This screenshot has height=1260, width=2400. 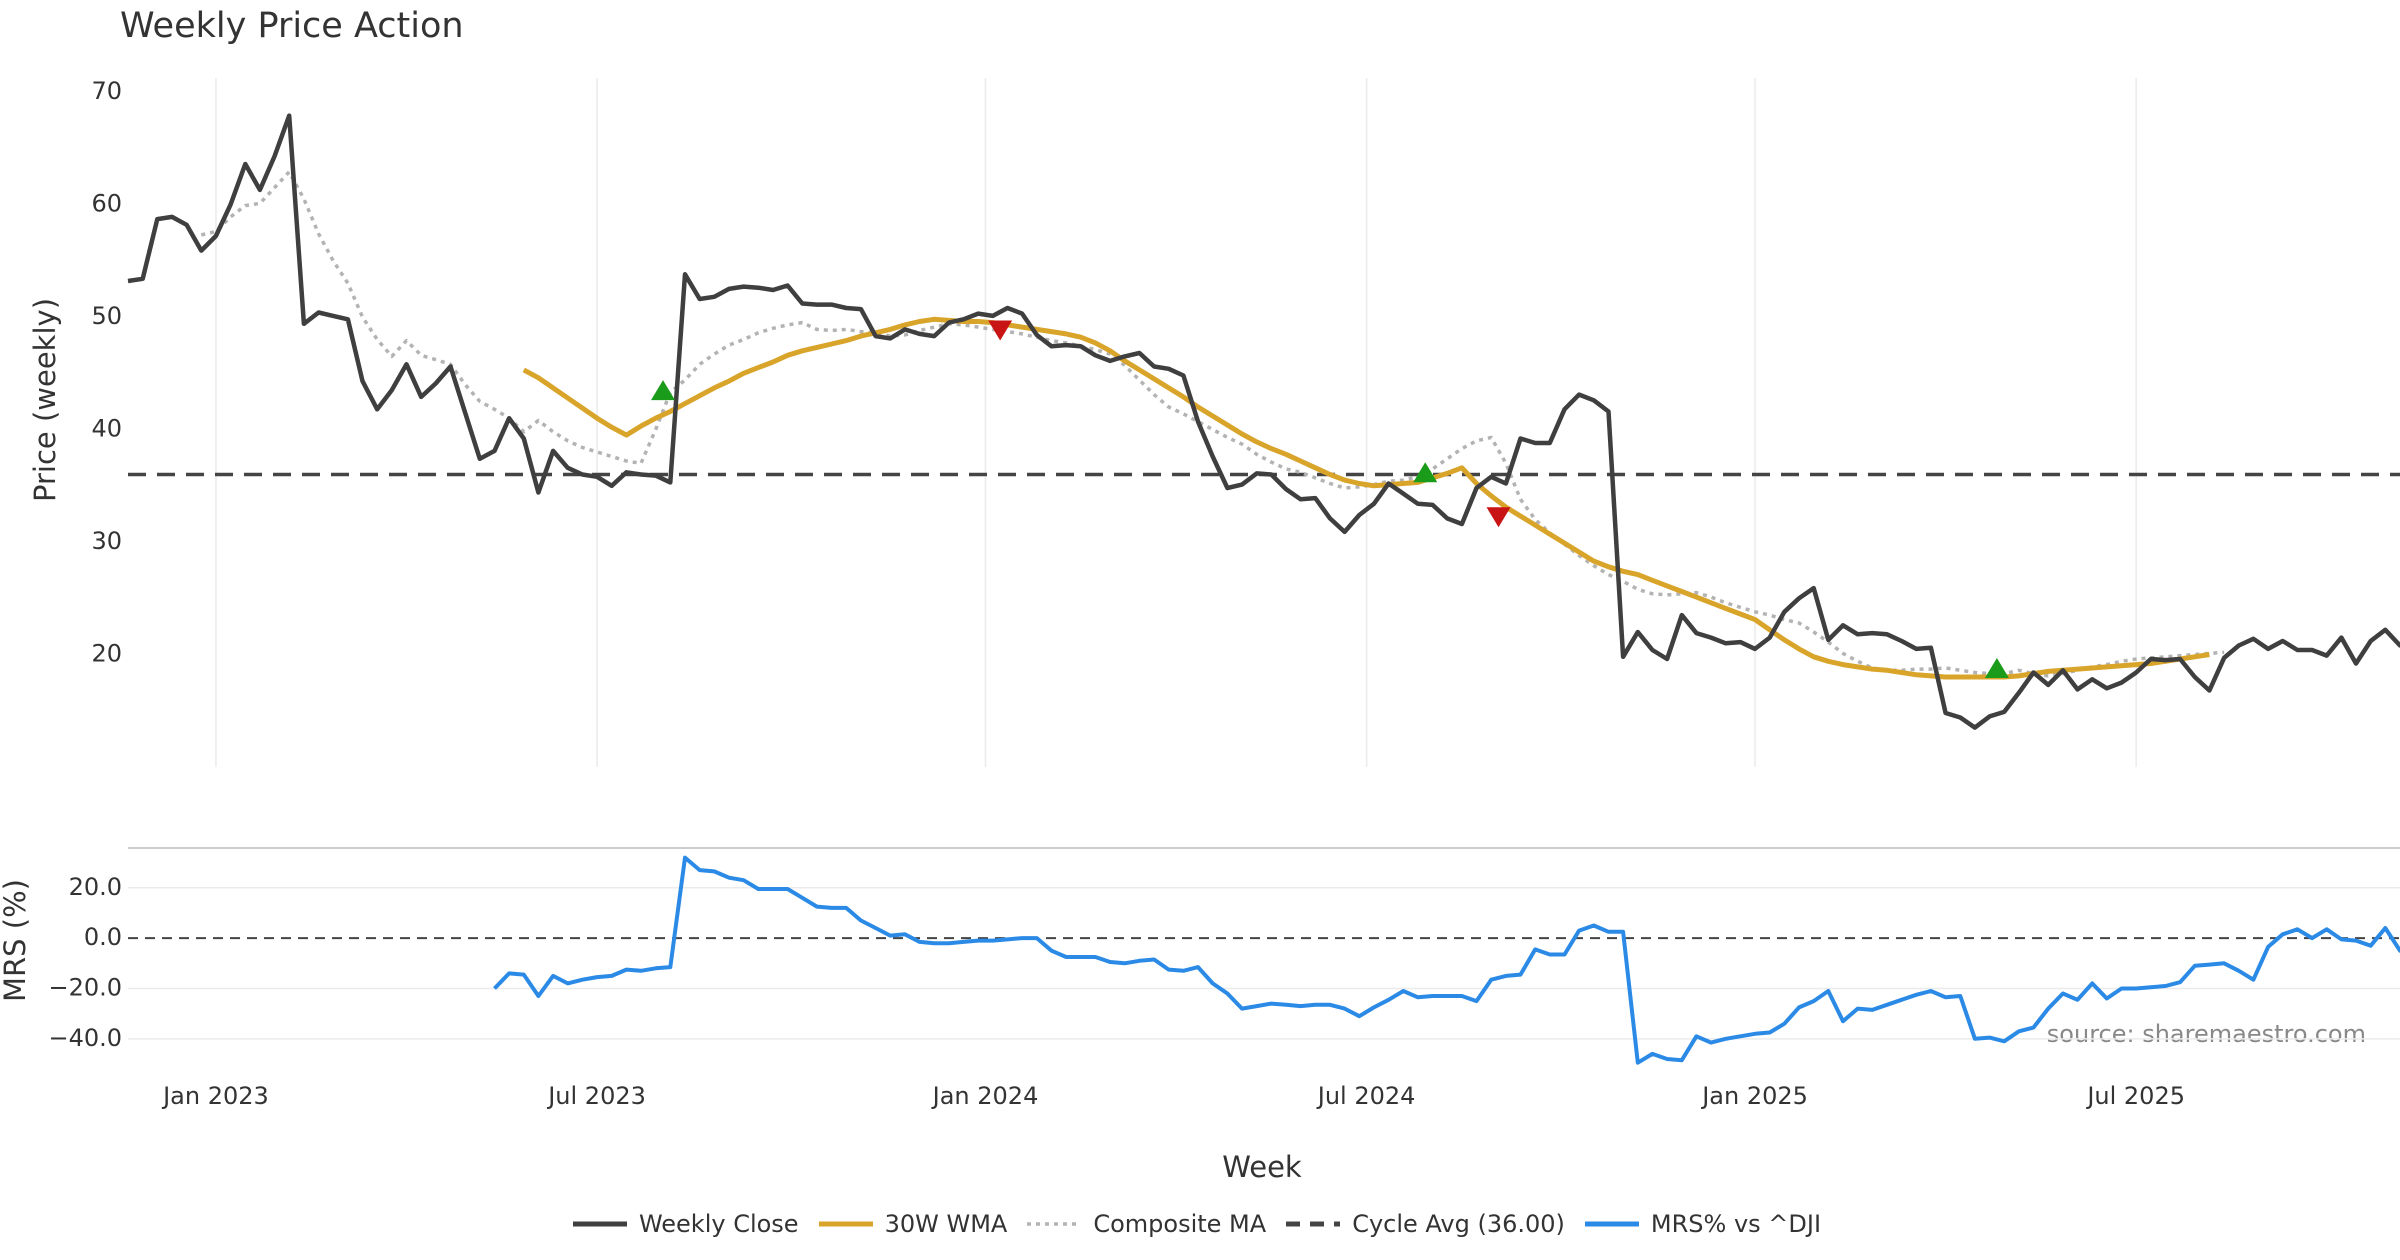 I want to click on price-y-tick-label: 20, so click(x=106, y=654).